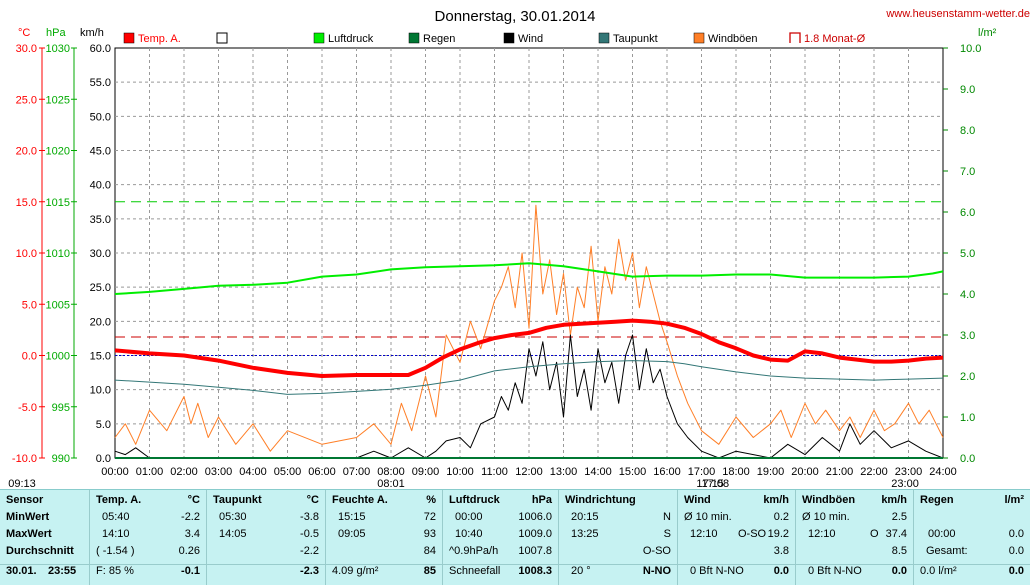 This screenshot has height=587, width=1034. Describe the element at coordinates (309, 551) in the screenshot. I see `dew-avg-value: -2.2` at that location.